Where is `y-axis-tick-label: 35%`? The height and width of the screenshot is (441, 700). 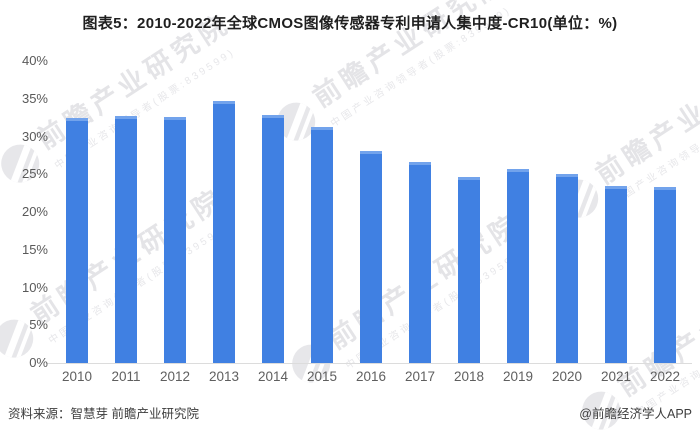
y-axis-tick-label: 35% is located at coordinates (34, 98).